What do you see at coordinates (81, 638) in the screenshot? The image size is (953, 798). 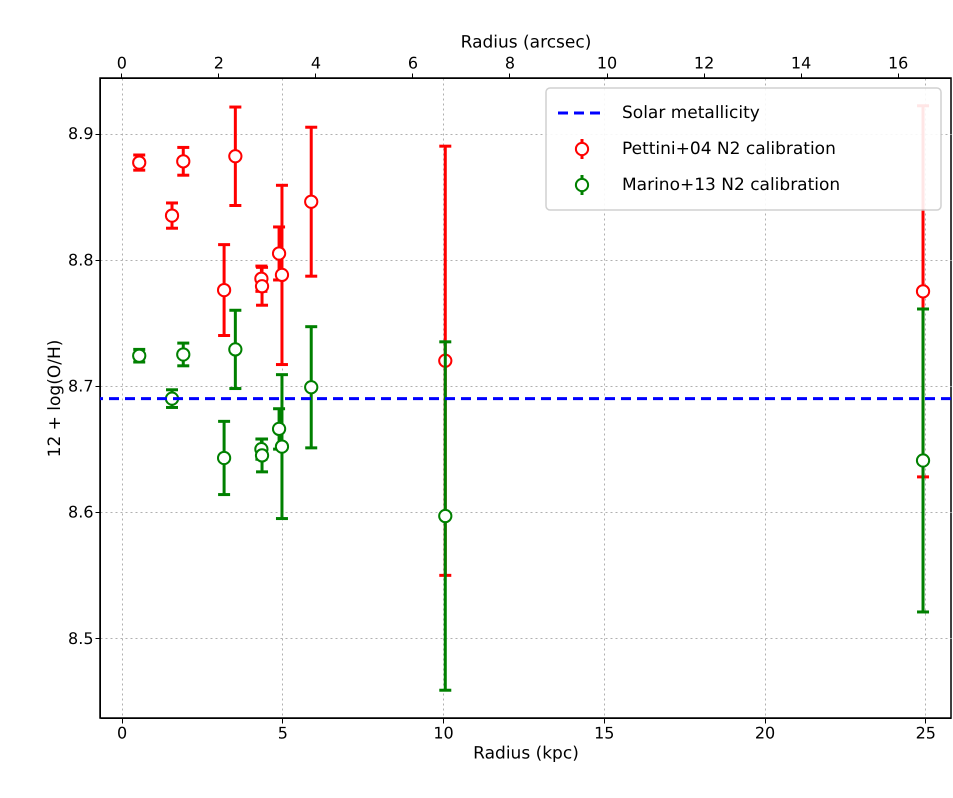 I see `y-tick-label: 8.5` at bounding box center [81, 638].